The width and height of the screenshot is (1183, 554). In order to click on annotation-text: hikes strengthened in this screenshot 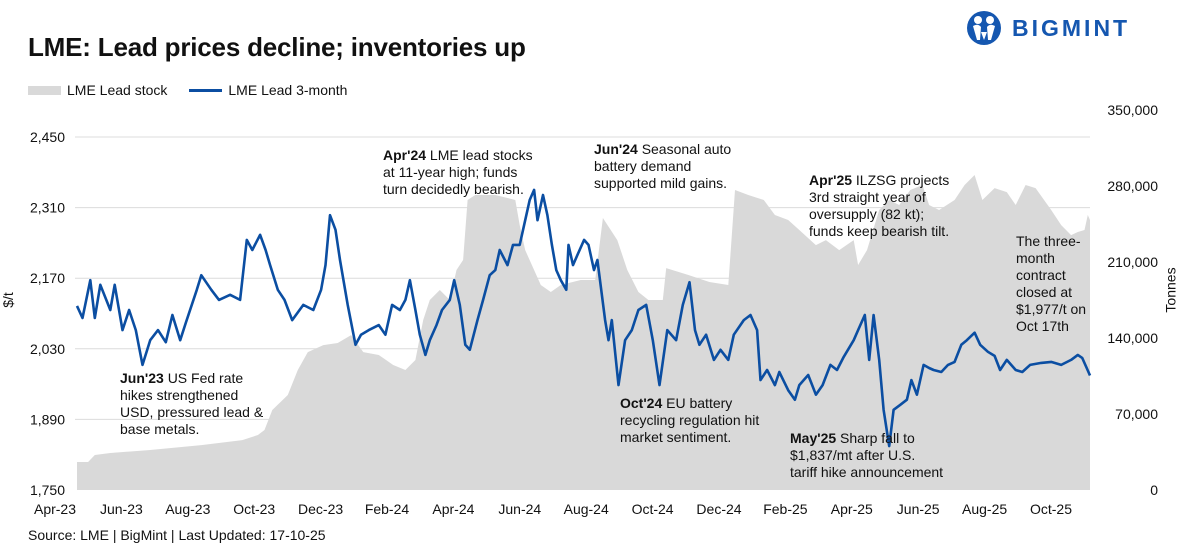, I will do `click(179, 395)`.